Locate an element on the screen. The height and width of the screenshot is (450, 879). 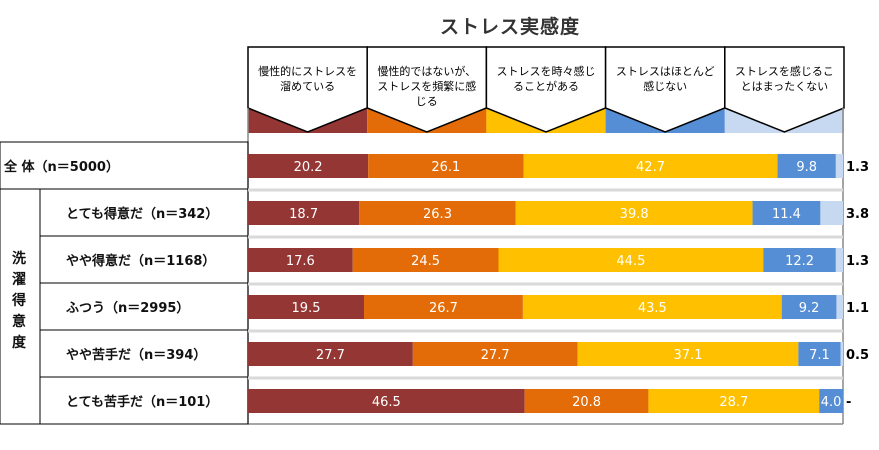
data-label: 39.8 is located at coordinates (634, 214).